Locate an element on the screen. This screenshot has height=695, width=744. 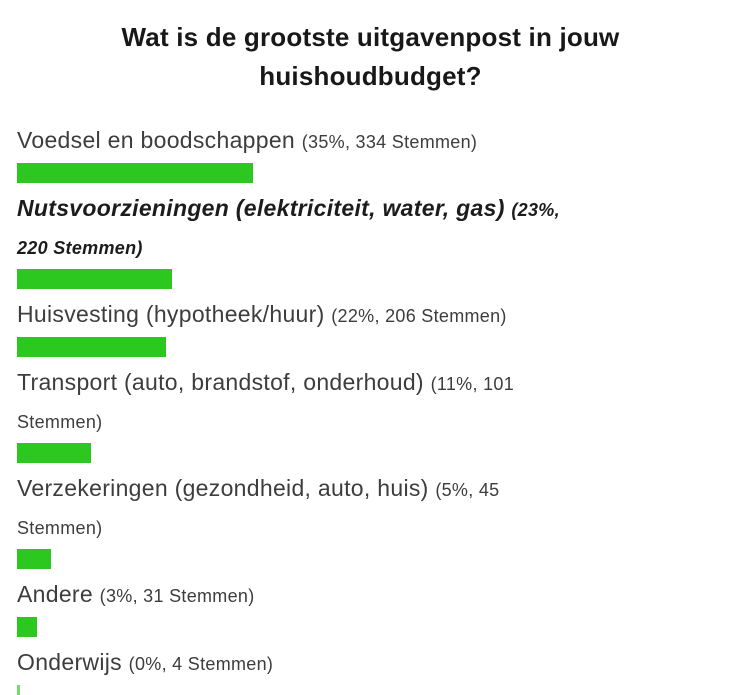
poll-option: Onderwijs (0%, 4 Stemmen) is located at coordinates (370, 669).